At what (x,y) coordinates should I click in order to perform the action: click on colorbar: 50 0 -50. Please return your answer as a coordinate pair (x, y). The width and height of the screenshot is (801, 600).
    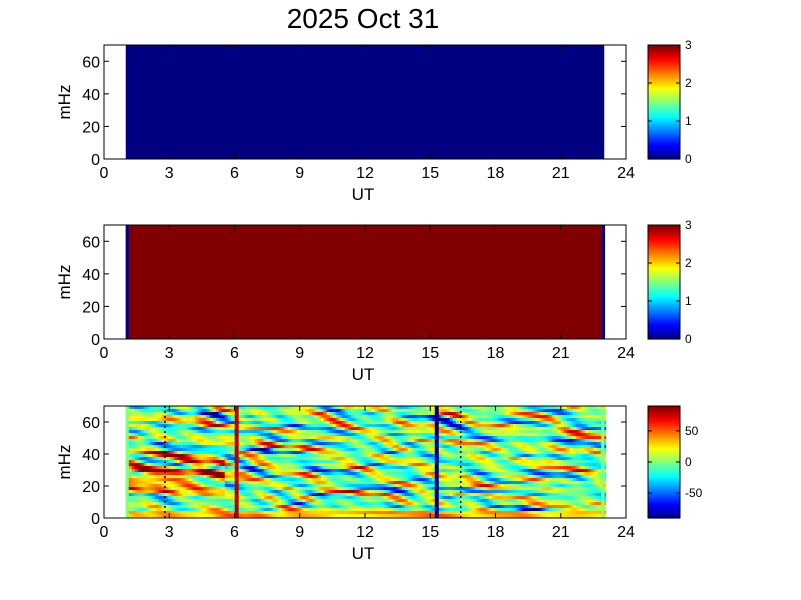
    Looking at the image, I should click on (675, 462).